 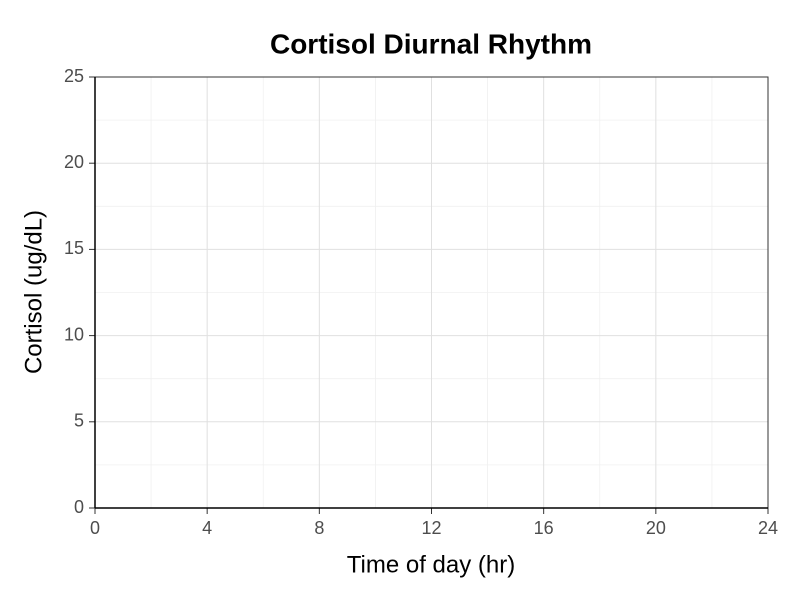 I want to click on chart-title: Cortisol Diurnal Rhythm, so click(x=431, y=43).